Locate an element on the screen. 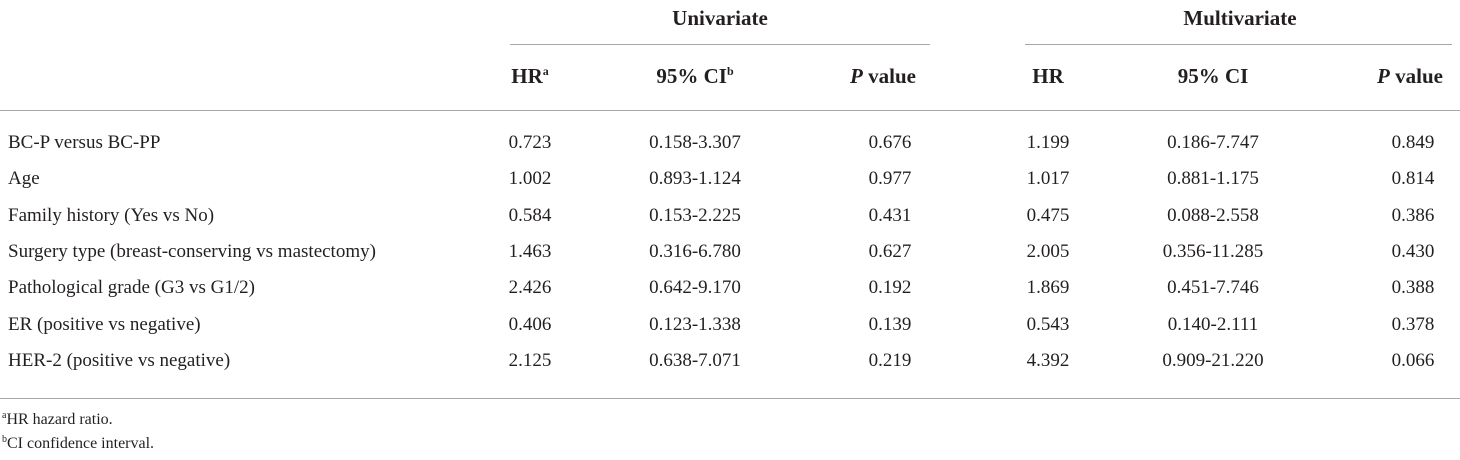  cell: 0.378 is located at coordinates (1413, 324).